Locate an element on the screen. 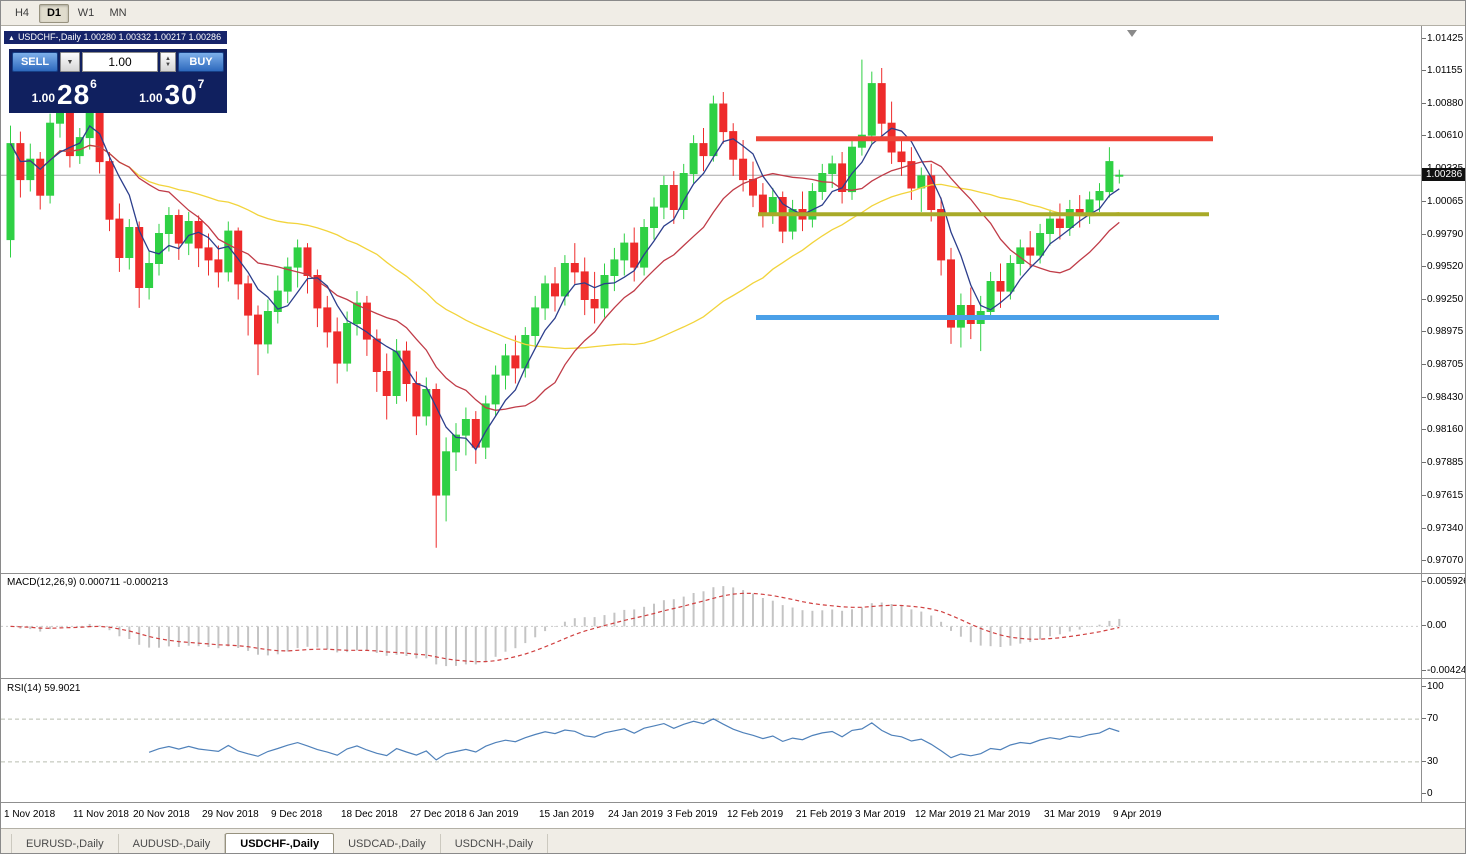  price-axis-label: 0.97615 is located at coordinates (1445, 495).